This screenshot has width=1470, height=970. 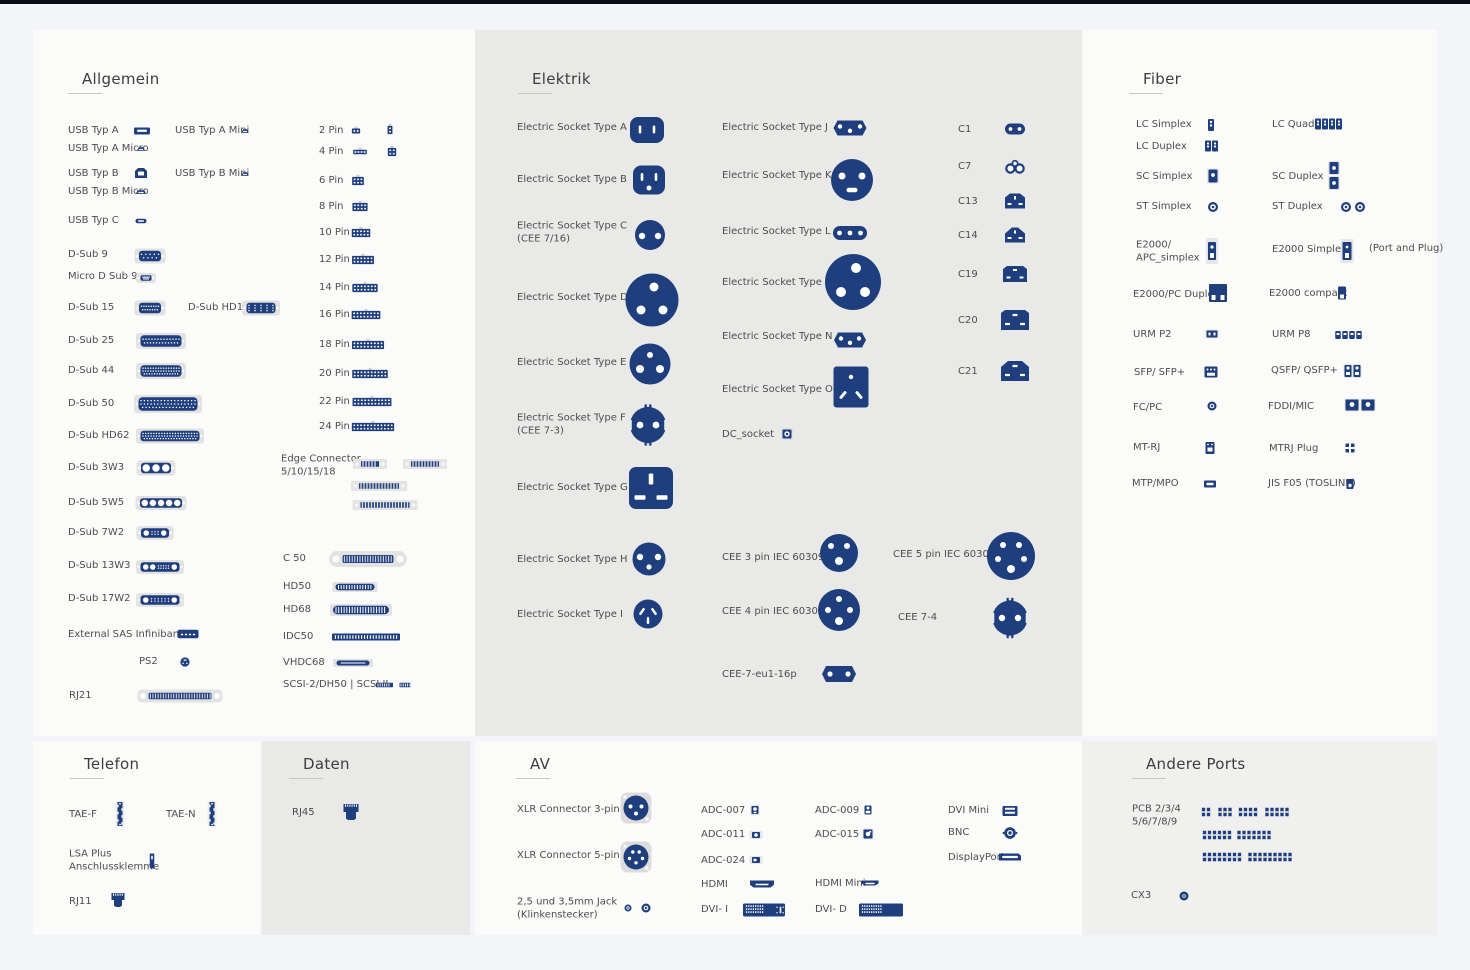 I want to click on socket-type-d-label: Electric Socket Type D, so click(x=572, y=298).